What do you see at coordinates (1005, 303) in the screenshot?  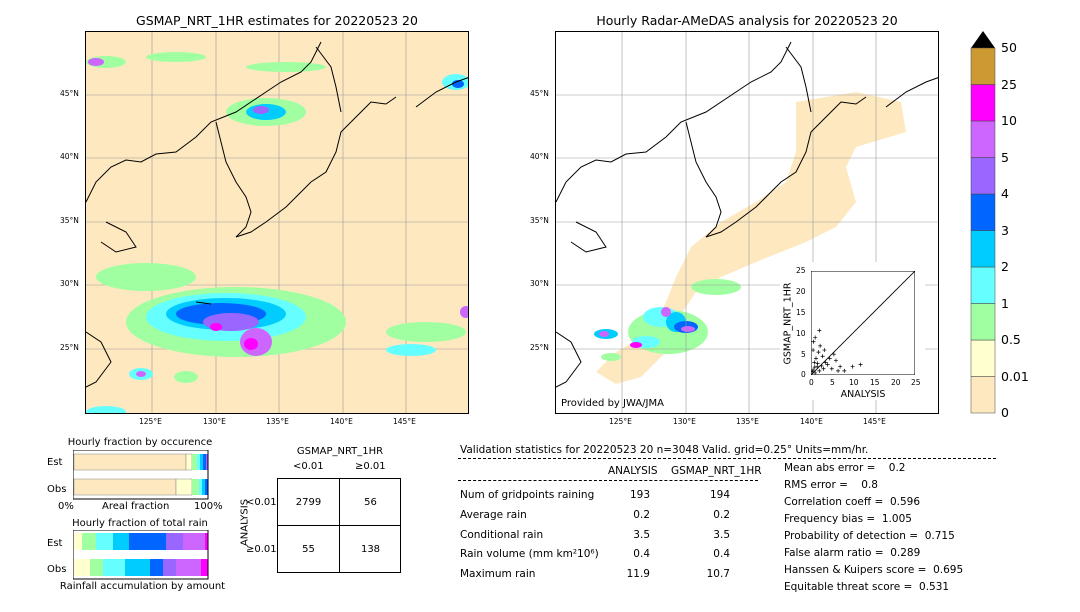 I see `colorbar-label: 1` at bounding box center [1005, 303].